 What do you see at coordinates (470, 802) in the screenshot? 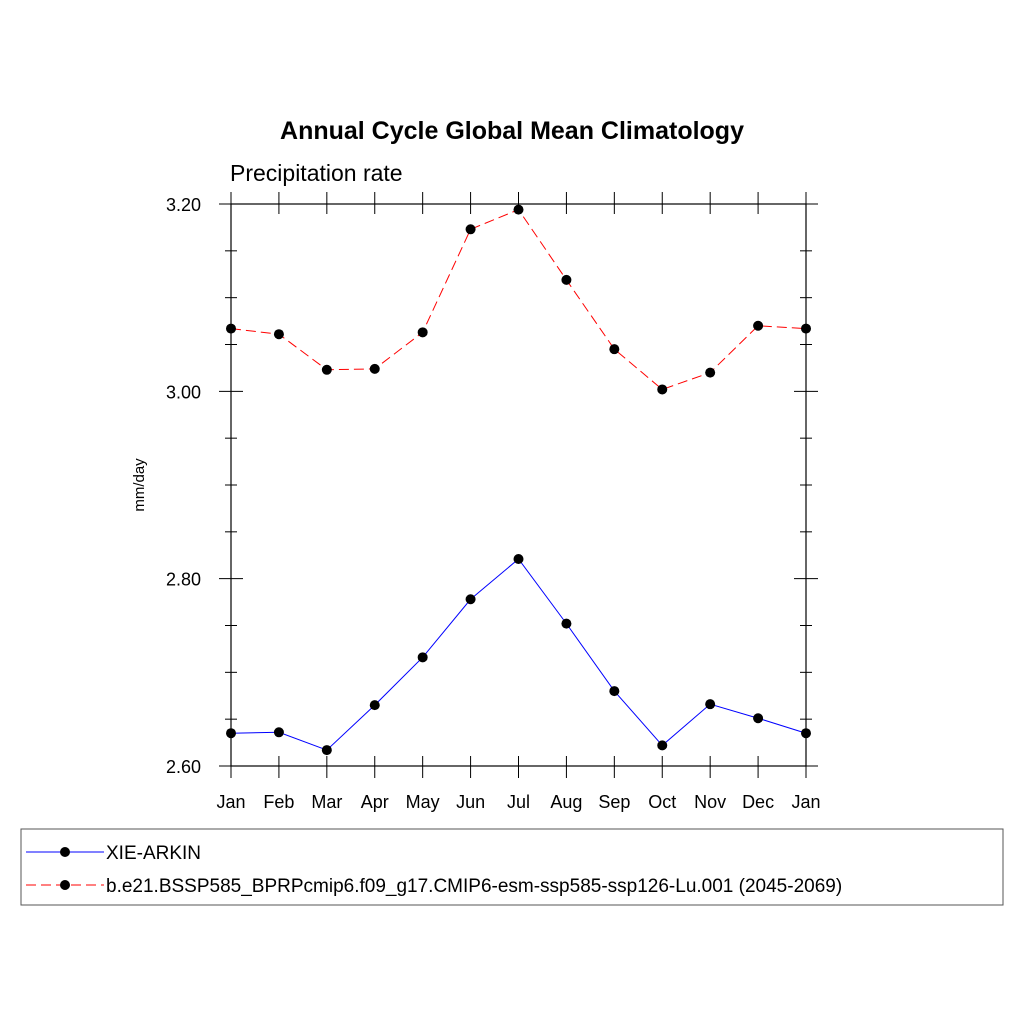
I see `x-tick-label: Jun` at bounding box center [470, 802].